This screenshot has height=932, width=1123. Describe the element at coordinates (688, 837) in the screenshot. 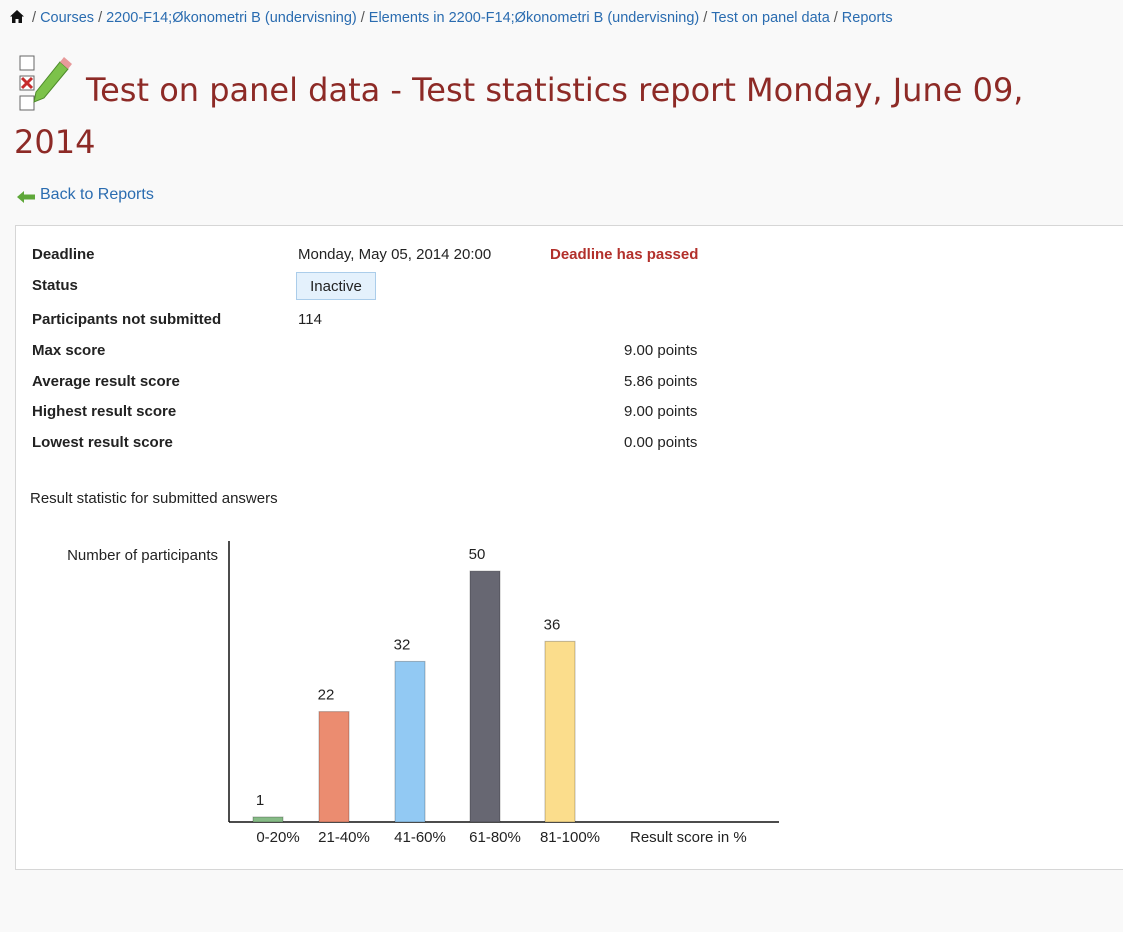

I see `x-axis-label: Result score in %` at that location.